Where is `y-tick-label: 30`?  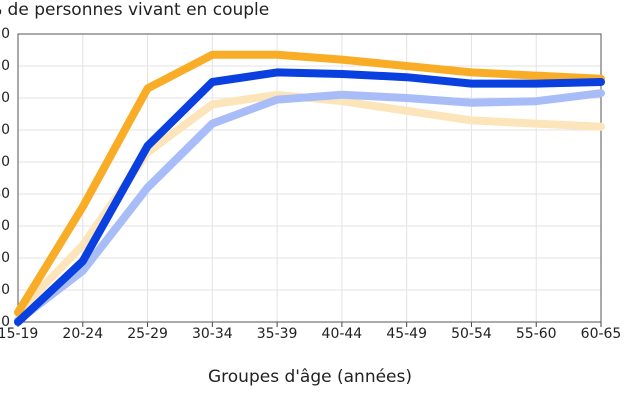
y-tick-label: 30 is located at coordinates (5, 226).